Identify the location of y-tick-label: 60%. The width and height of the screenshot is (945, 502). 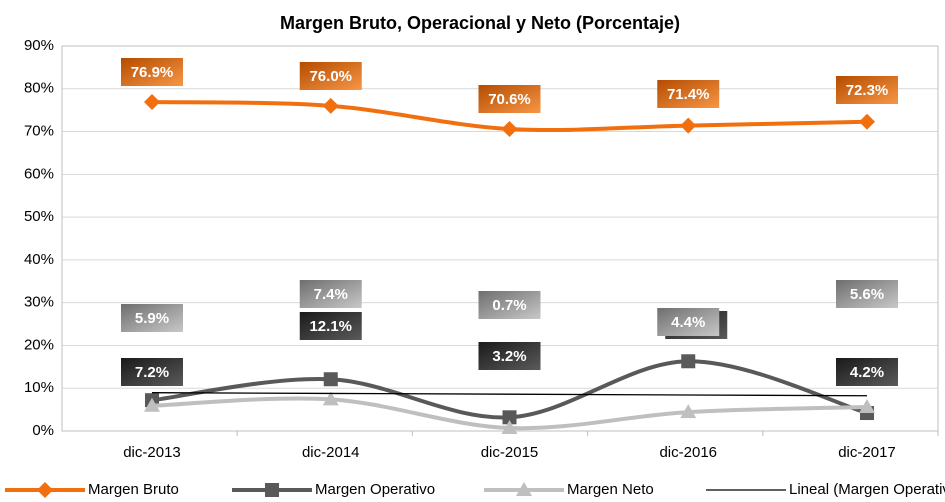
(39, 173).